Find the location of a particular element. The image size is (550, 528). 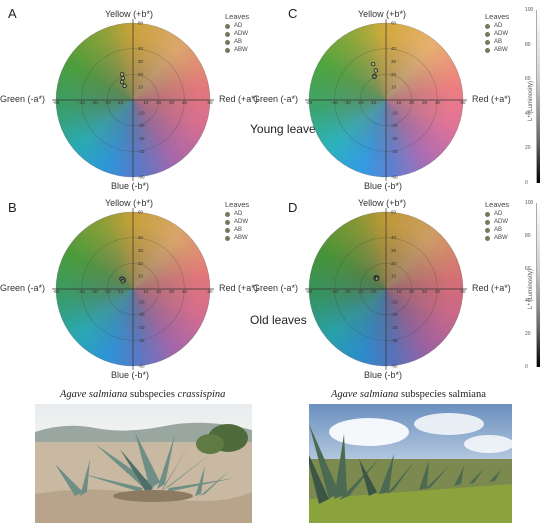

panel-a-xtick: 40 is located at coordinates (185, 102).